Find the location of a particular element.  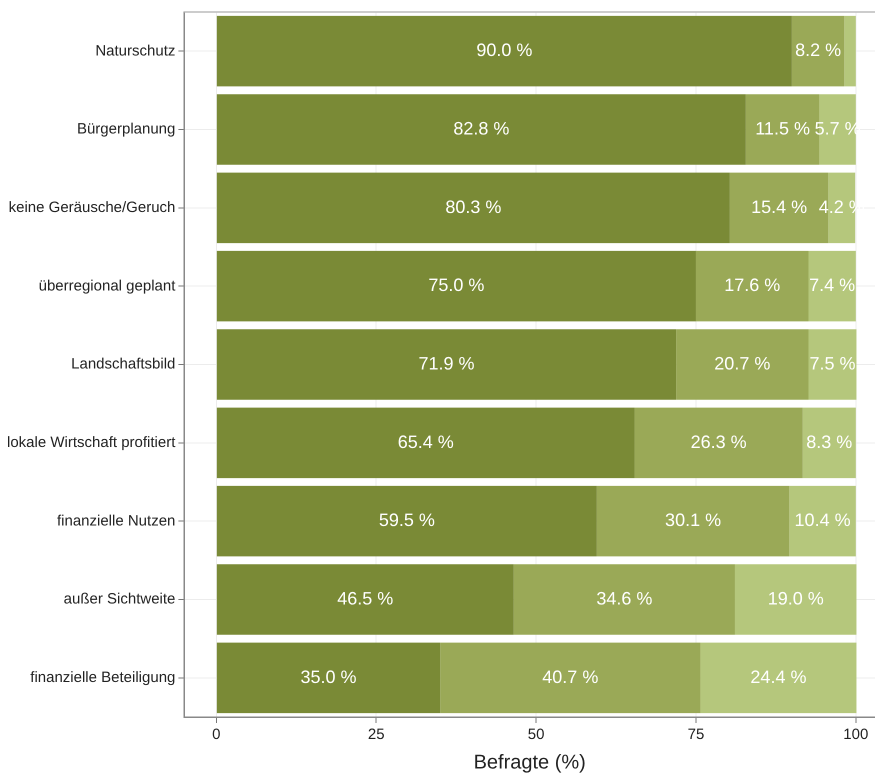

x-tick-label: 75 is located at coordinates (696, 735).